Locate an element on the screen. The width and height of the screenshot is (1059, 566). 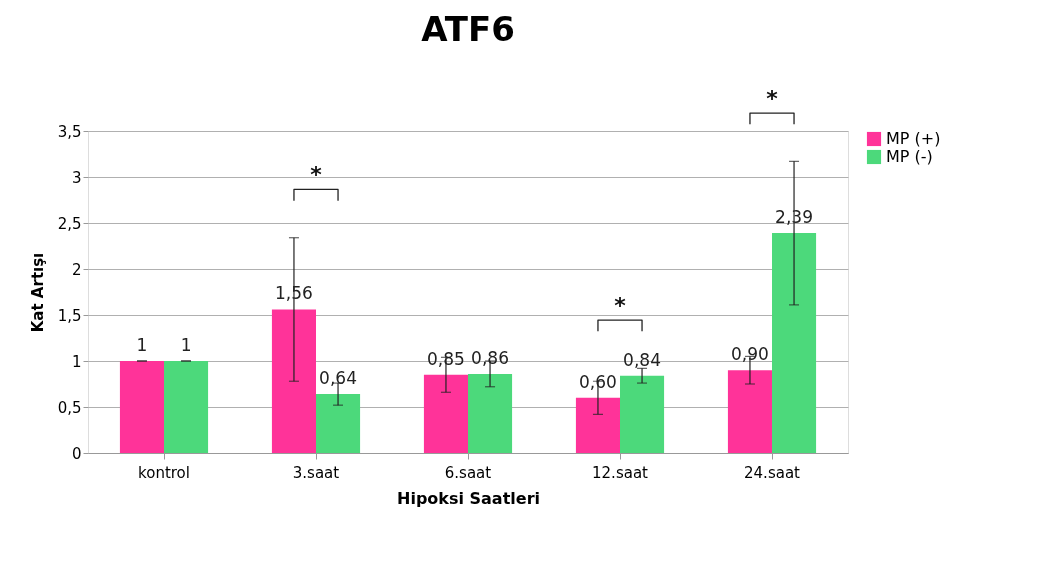
legend-label: MP (+) is located at coordinates (913, 138).